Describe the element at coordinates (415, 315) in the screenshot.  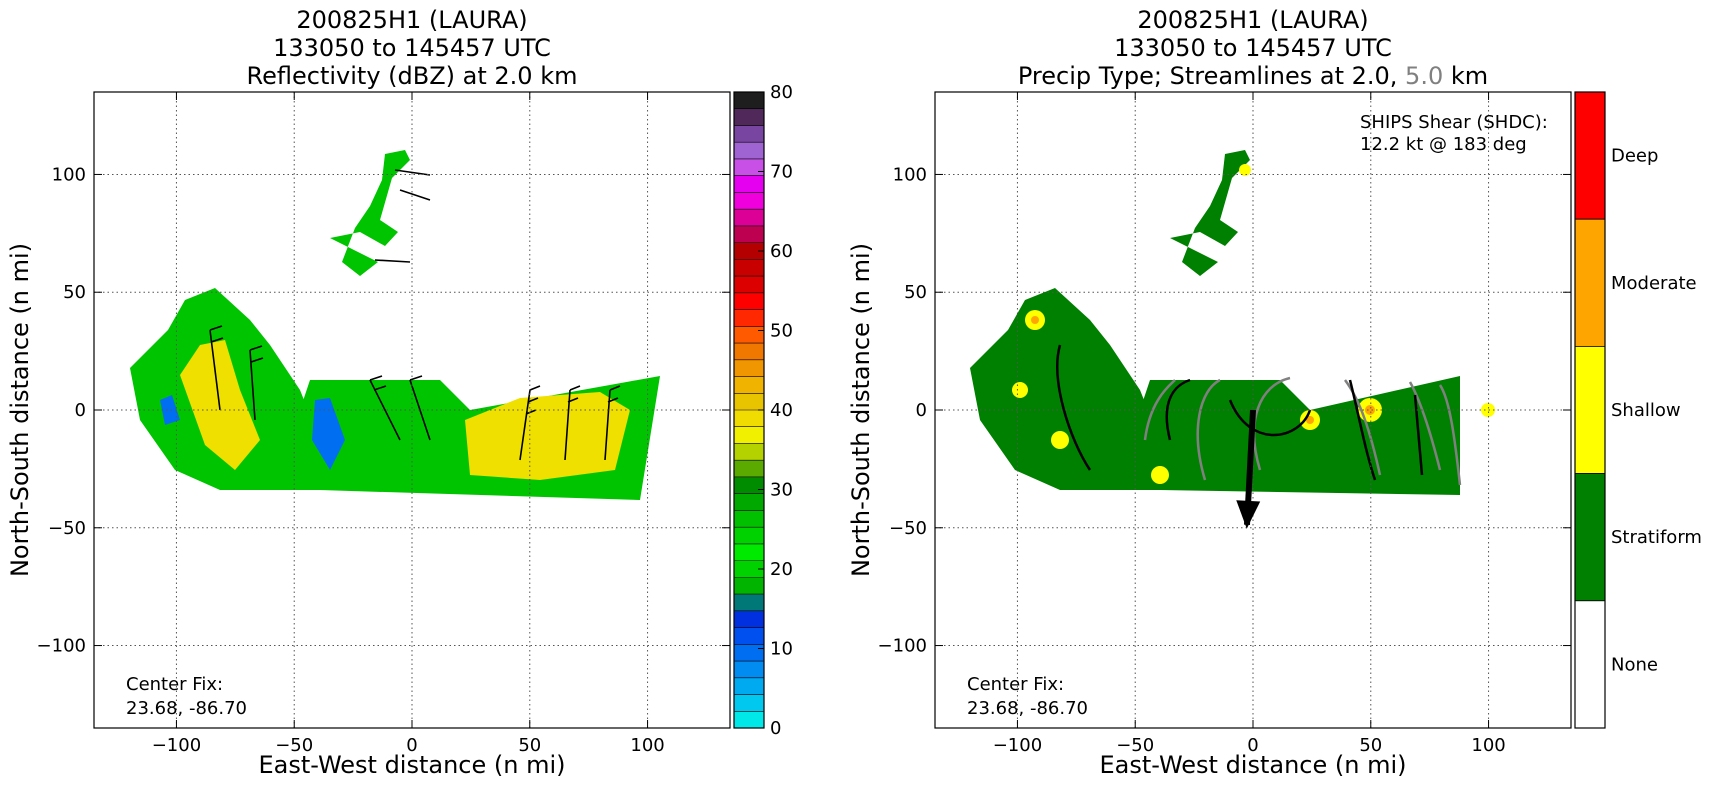
I see `left-wind-barbs` at that location.